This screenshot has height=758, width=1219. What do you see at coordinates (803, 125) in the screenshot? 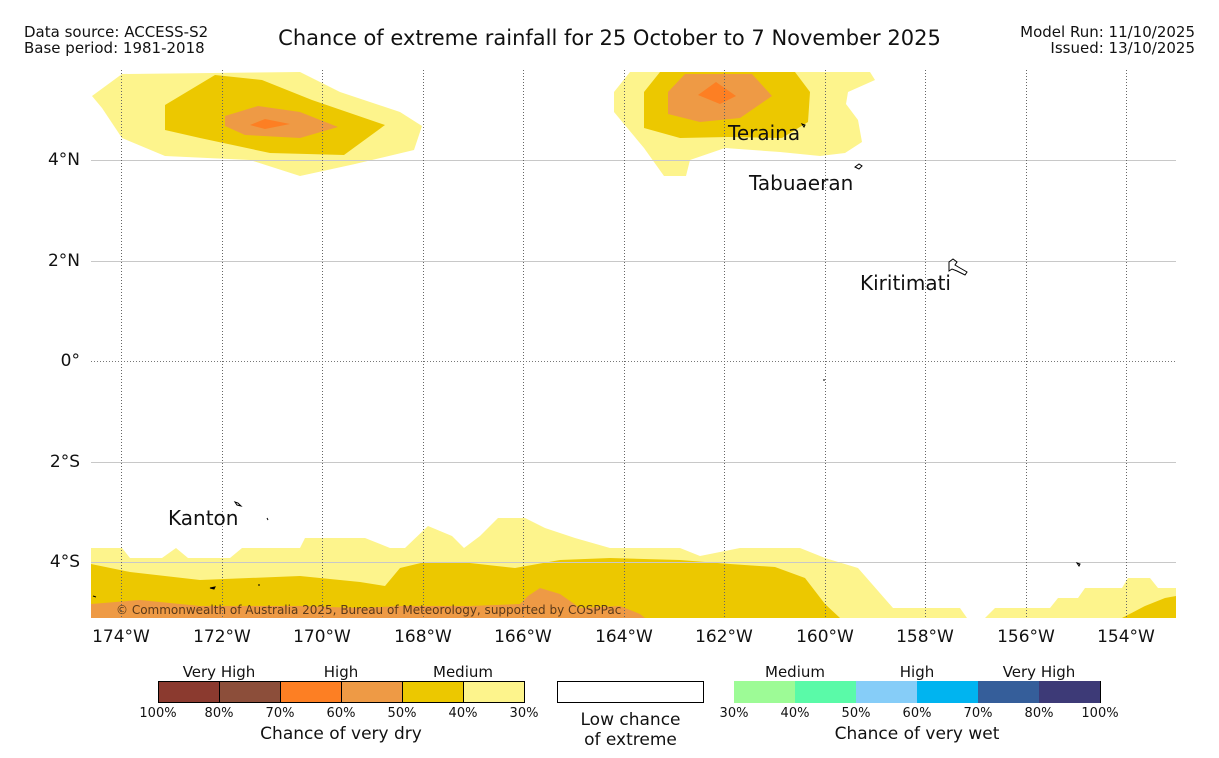
I see `teraina-island` at bounding box center [803, 125].